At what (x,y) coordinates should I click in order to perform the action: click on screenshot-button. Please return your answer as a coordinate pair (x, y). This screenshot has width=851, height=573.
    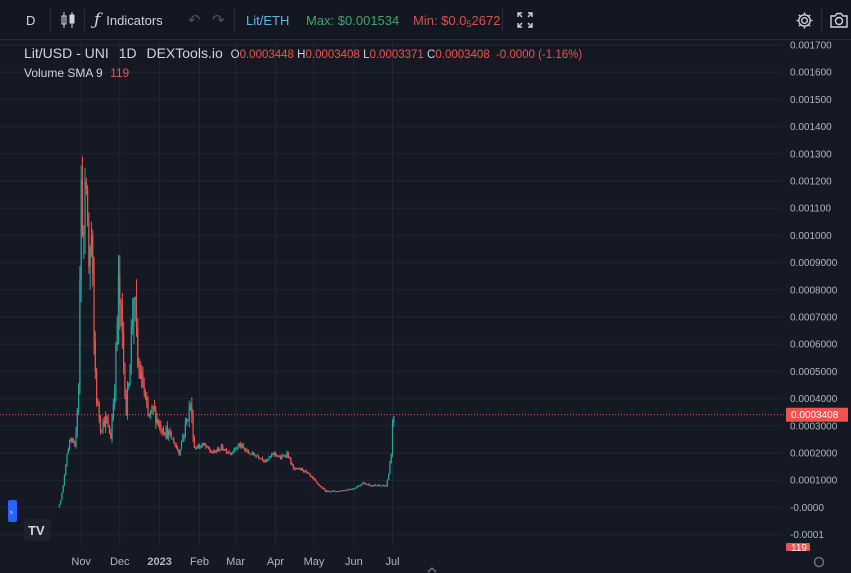
    Looking at the image, I should click on (839, 20).